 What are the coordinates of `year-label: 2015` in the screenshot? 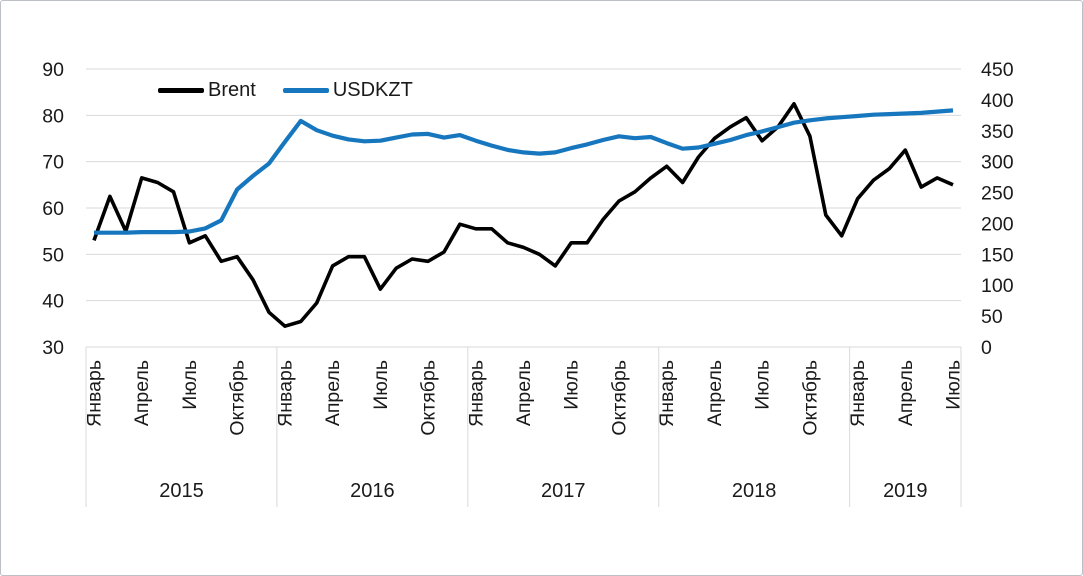 It's located at (181, 491).